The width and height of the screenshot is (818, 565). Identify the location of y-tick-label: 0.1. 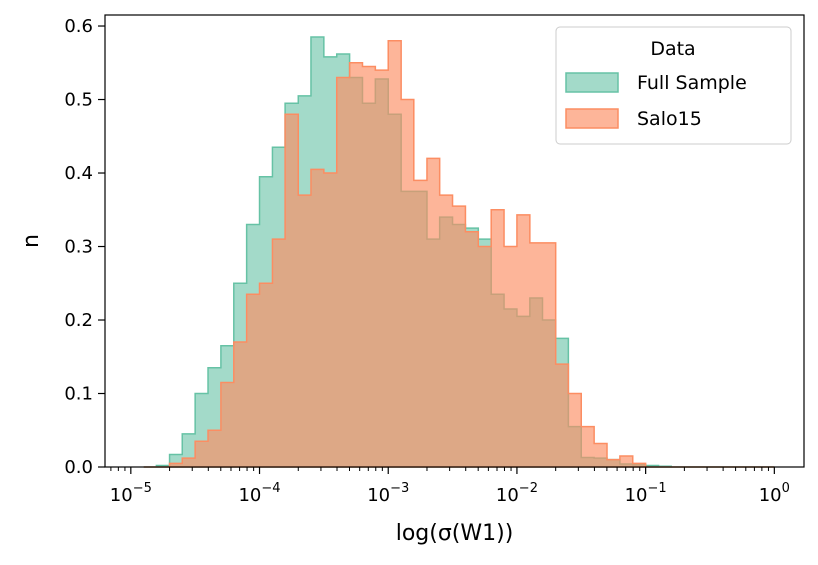
(78, 394).